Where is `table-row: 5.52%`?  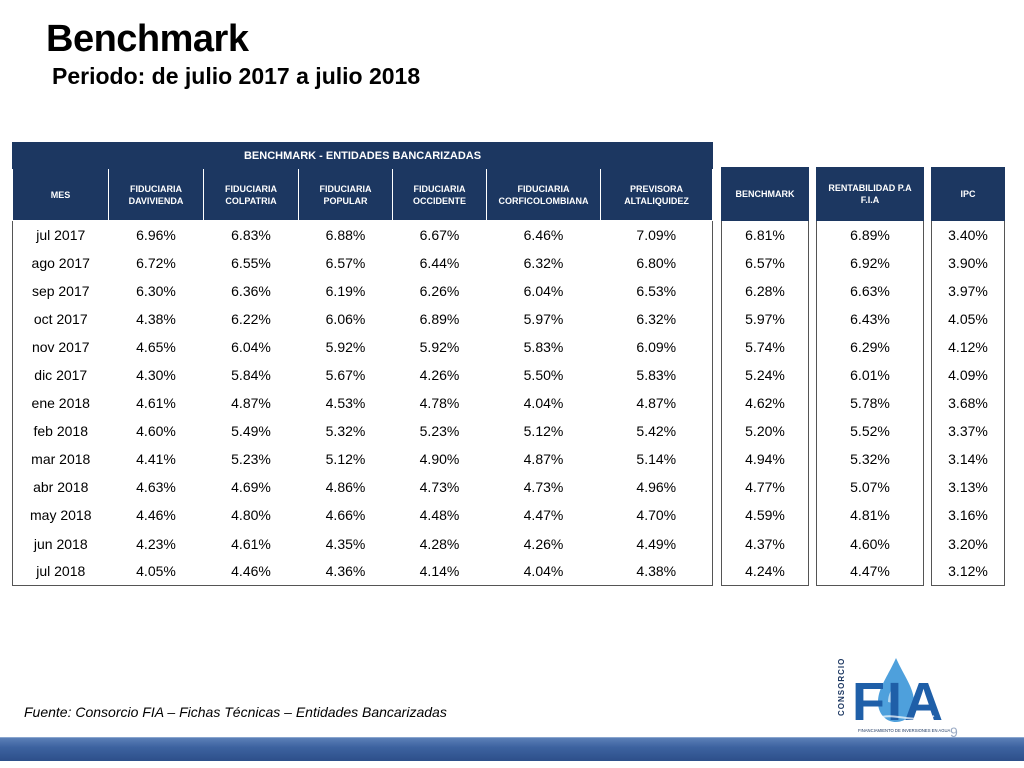
table-row: 5.52% is located at coordinates (870, 431).